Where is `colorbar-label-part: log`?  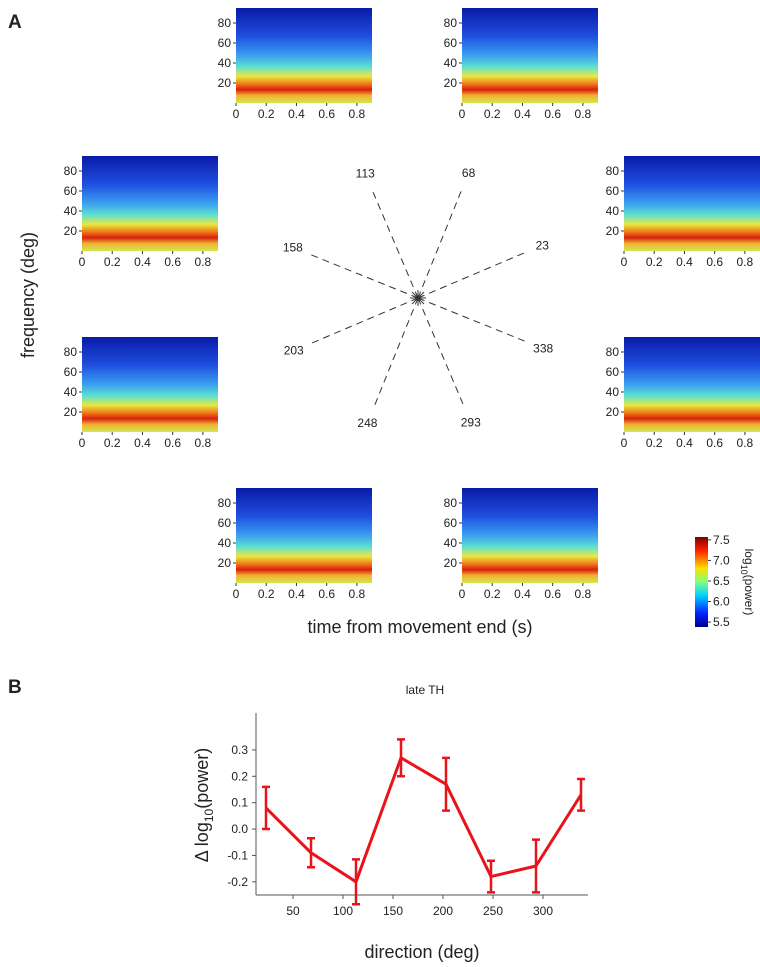 colorbar-label-part: log is located at coordinates (749, 557).